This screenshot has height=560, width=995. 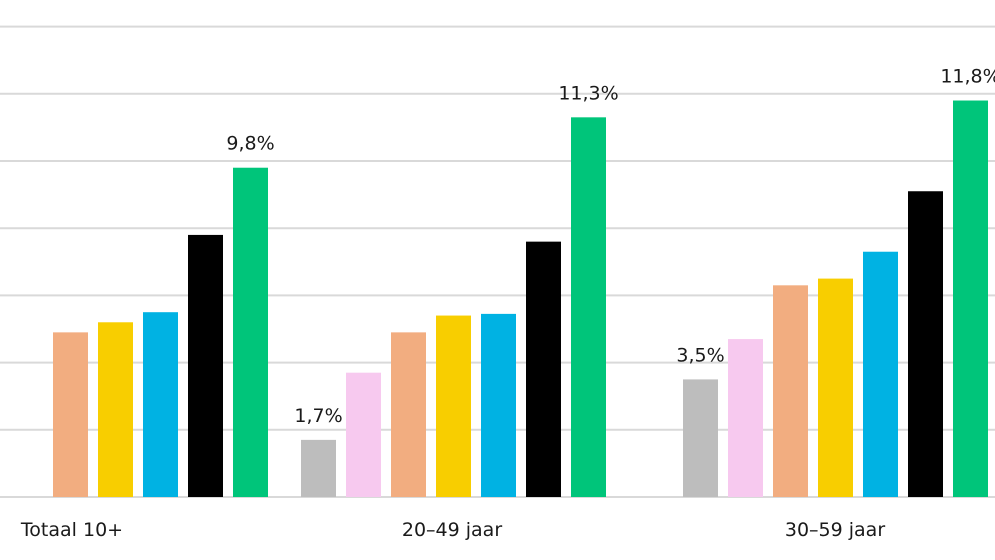 What do you see at coordinates (967, 77) in the screenshot?
I see `data-label: 11,8%` at bounding box center [967, 77].